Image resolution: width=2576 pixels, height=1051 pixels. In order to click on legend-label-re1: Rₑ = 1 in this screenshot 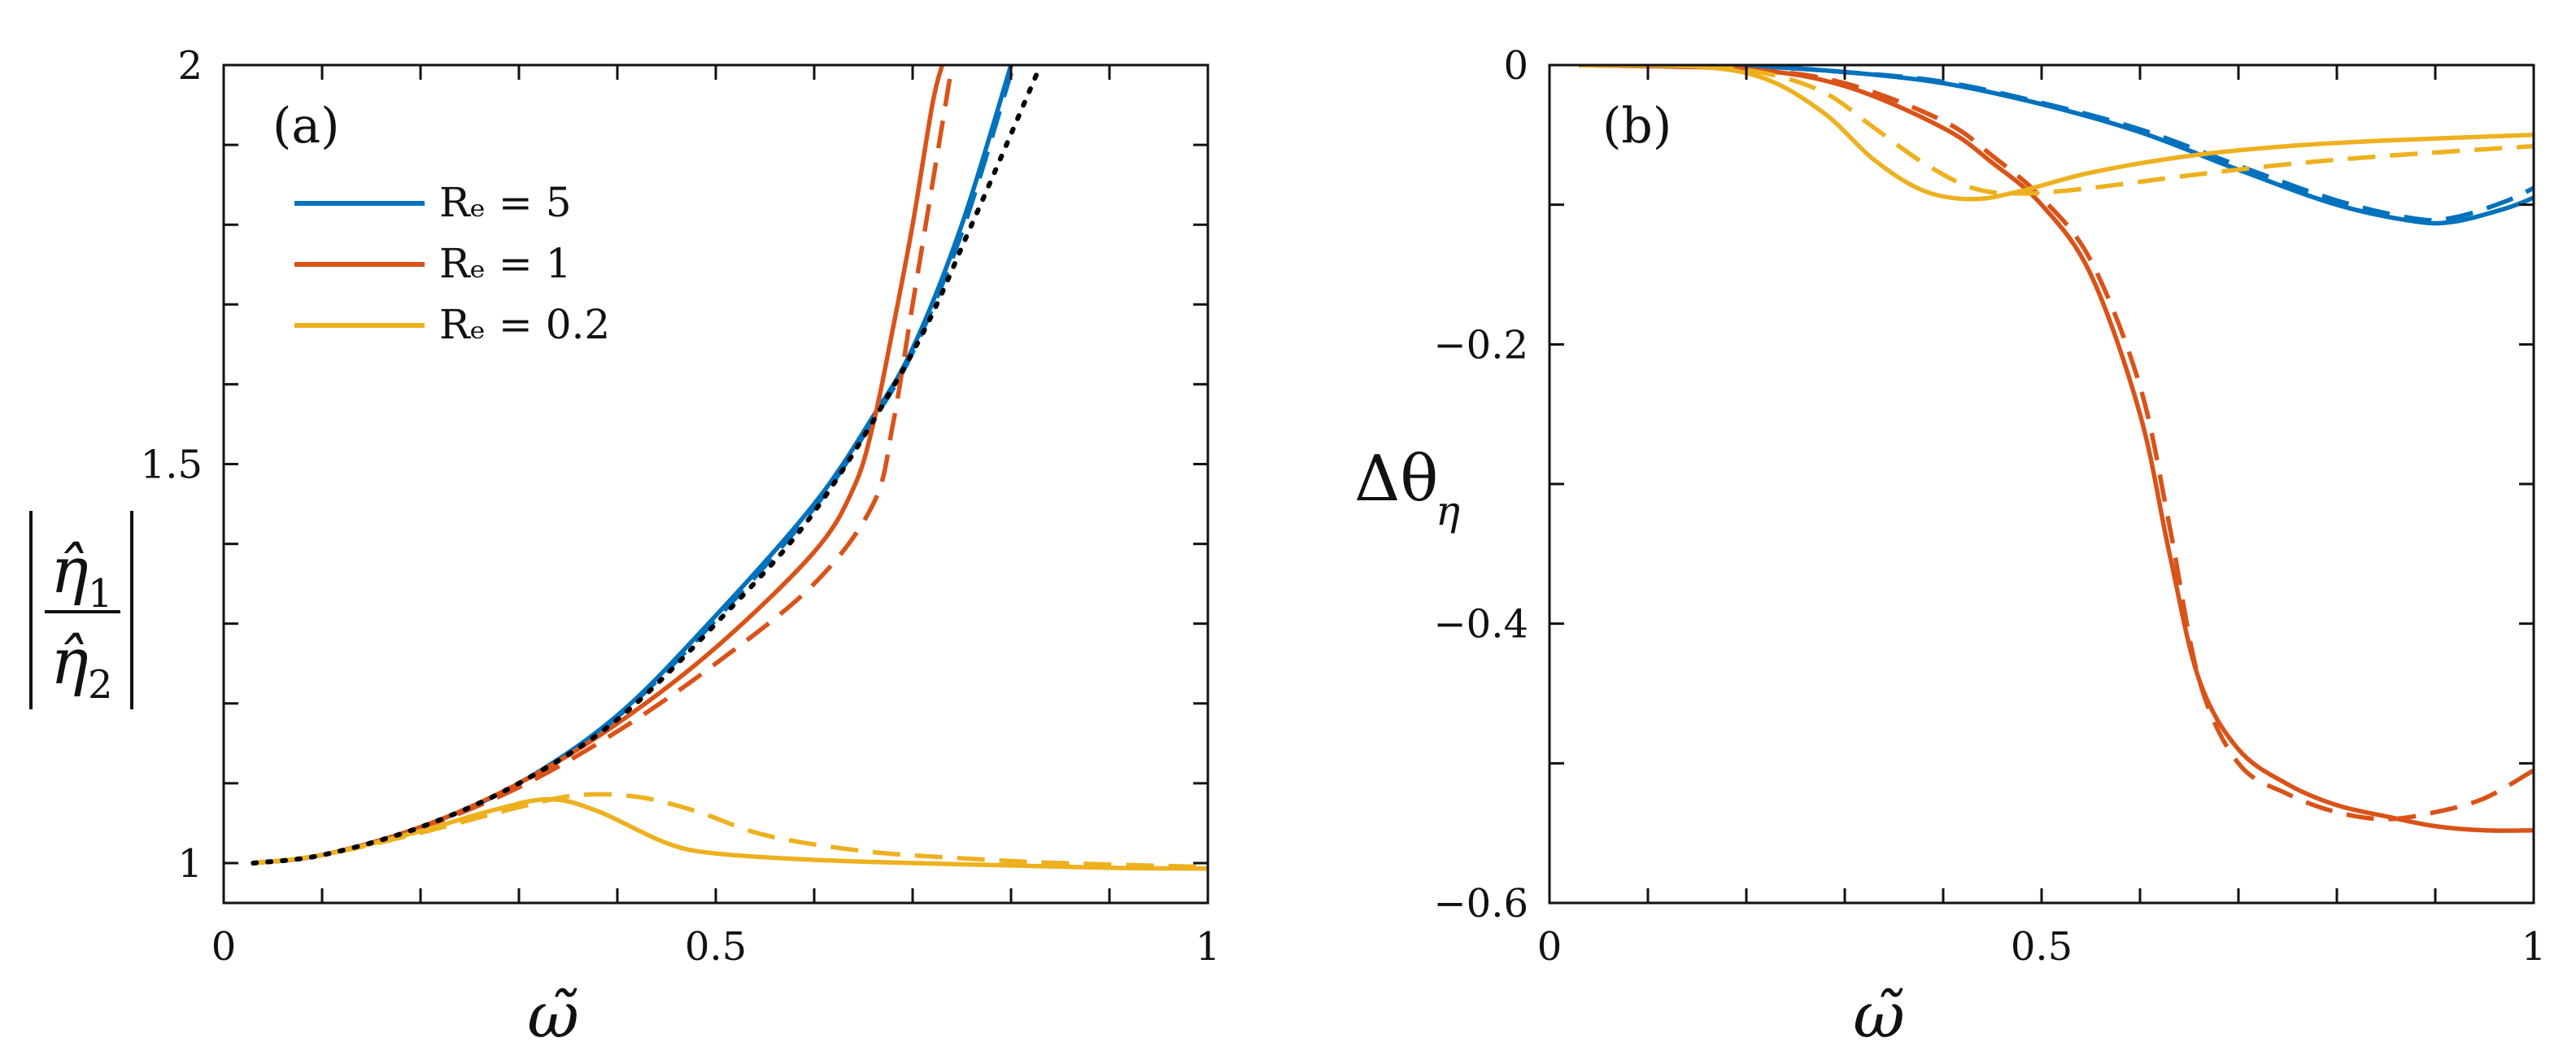, I will do `click(505, 263)`.